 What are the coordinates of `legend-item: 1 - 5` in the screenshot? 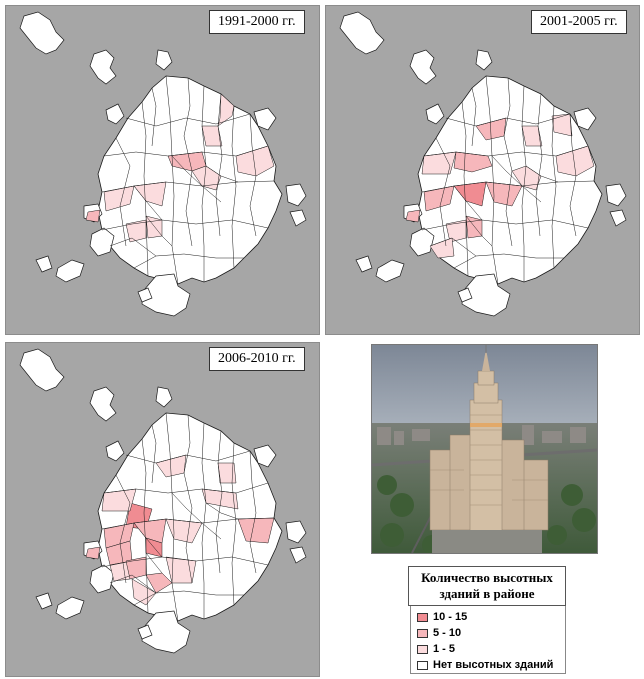 It's located at (436, 649).